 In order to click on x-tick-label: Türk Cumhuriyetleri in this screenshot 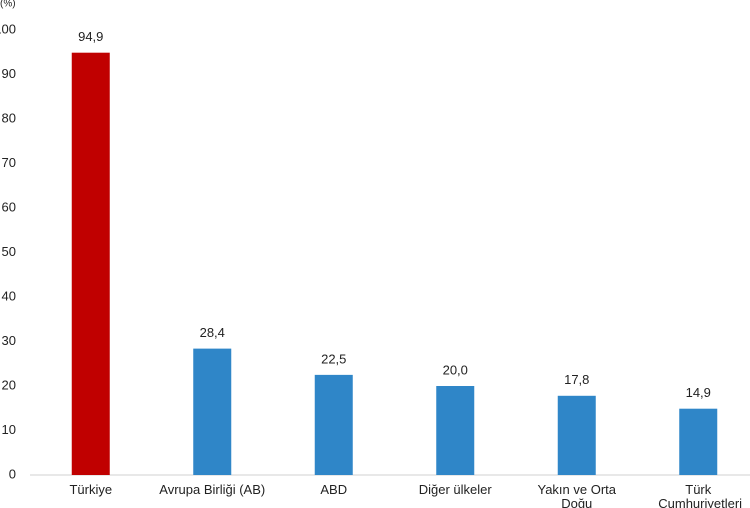, I will do `click(700, 495)`.